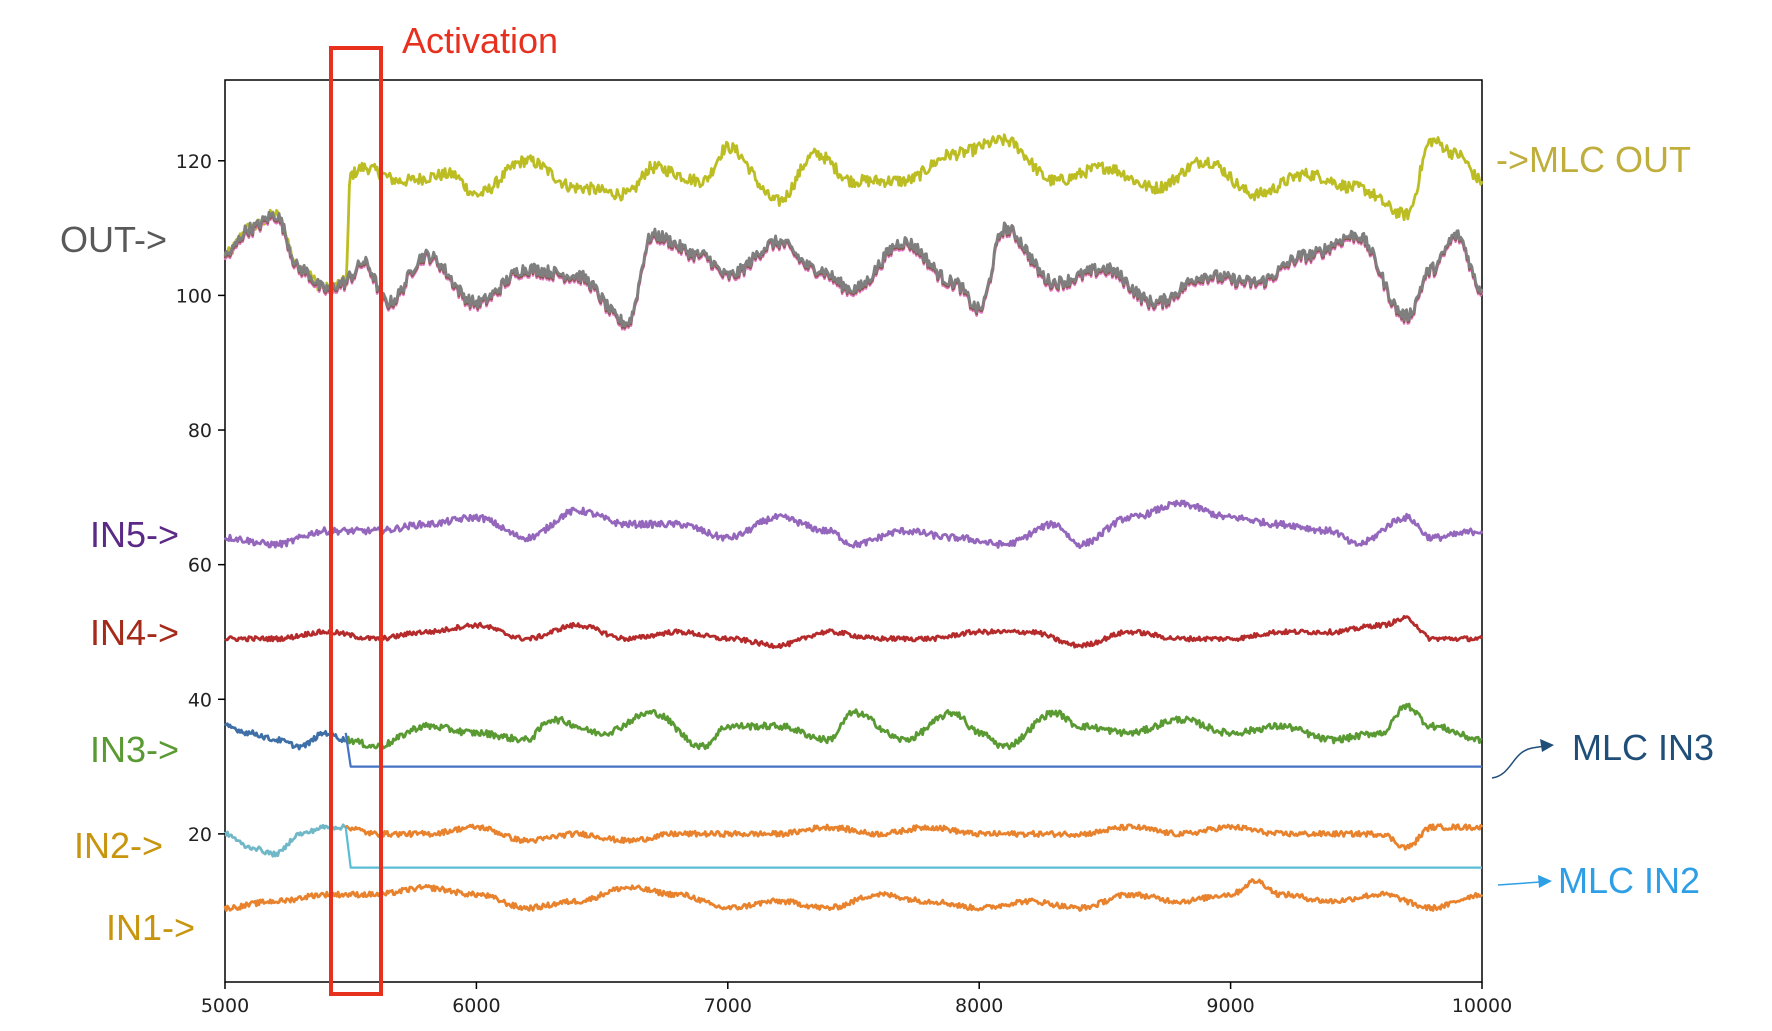  Describe the element at coordinates (225, 1006) in the screenshot. I see `x-tick-label: 5000` at that location.